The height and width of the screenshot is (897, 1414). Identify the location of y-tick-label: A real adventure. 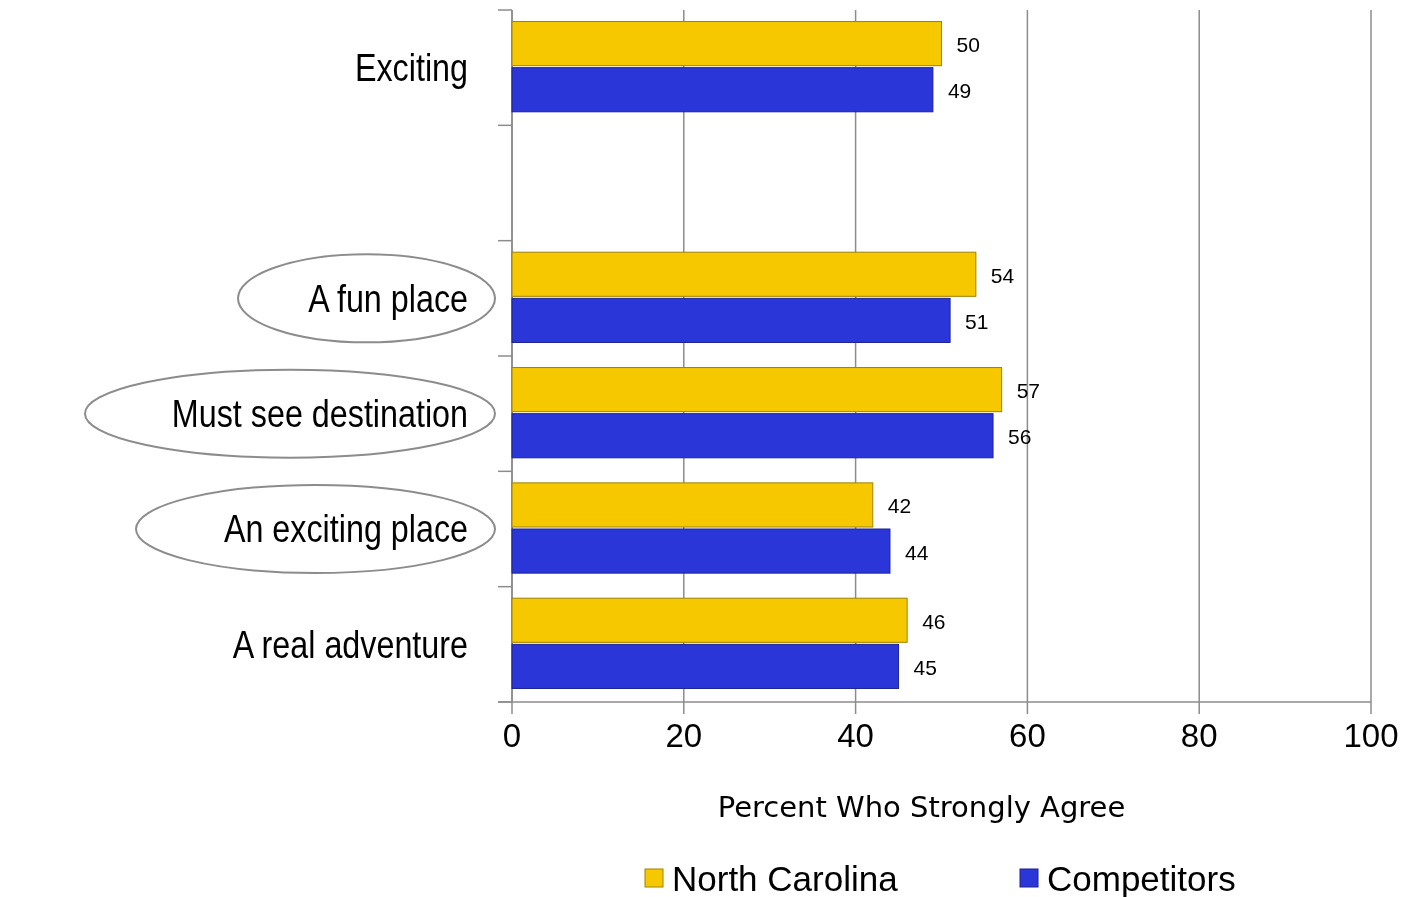
(350, 644).